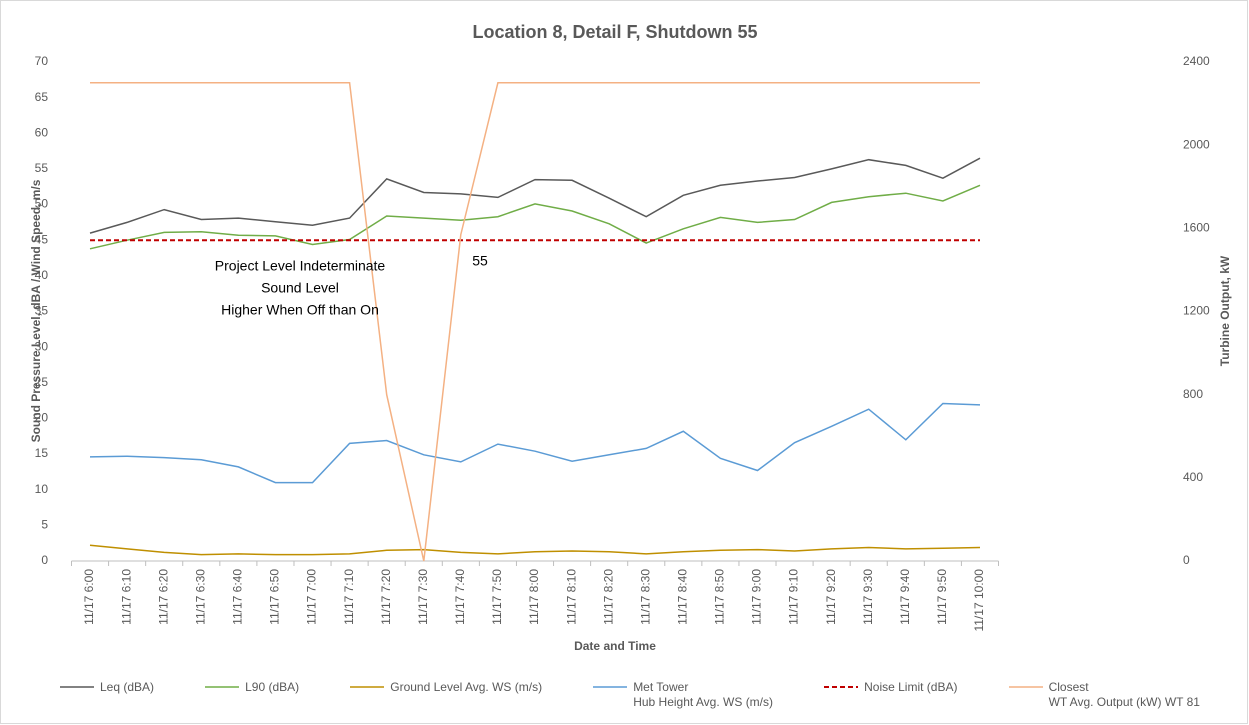 This screenshot has width=1249, height=725. Describe the element at coordinates (905, 597) in the screenshot. I see `x-tick-label: 11/17 9:40` at that location.